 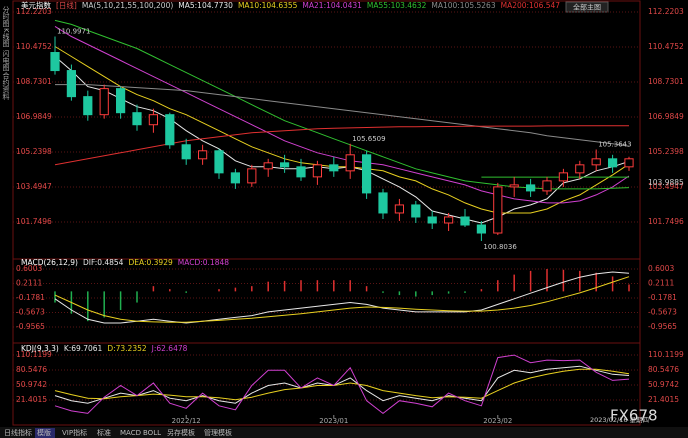 I want to click on y-tick-label: 80.5476, so click(x=31, y=369).